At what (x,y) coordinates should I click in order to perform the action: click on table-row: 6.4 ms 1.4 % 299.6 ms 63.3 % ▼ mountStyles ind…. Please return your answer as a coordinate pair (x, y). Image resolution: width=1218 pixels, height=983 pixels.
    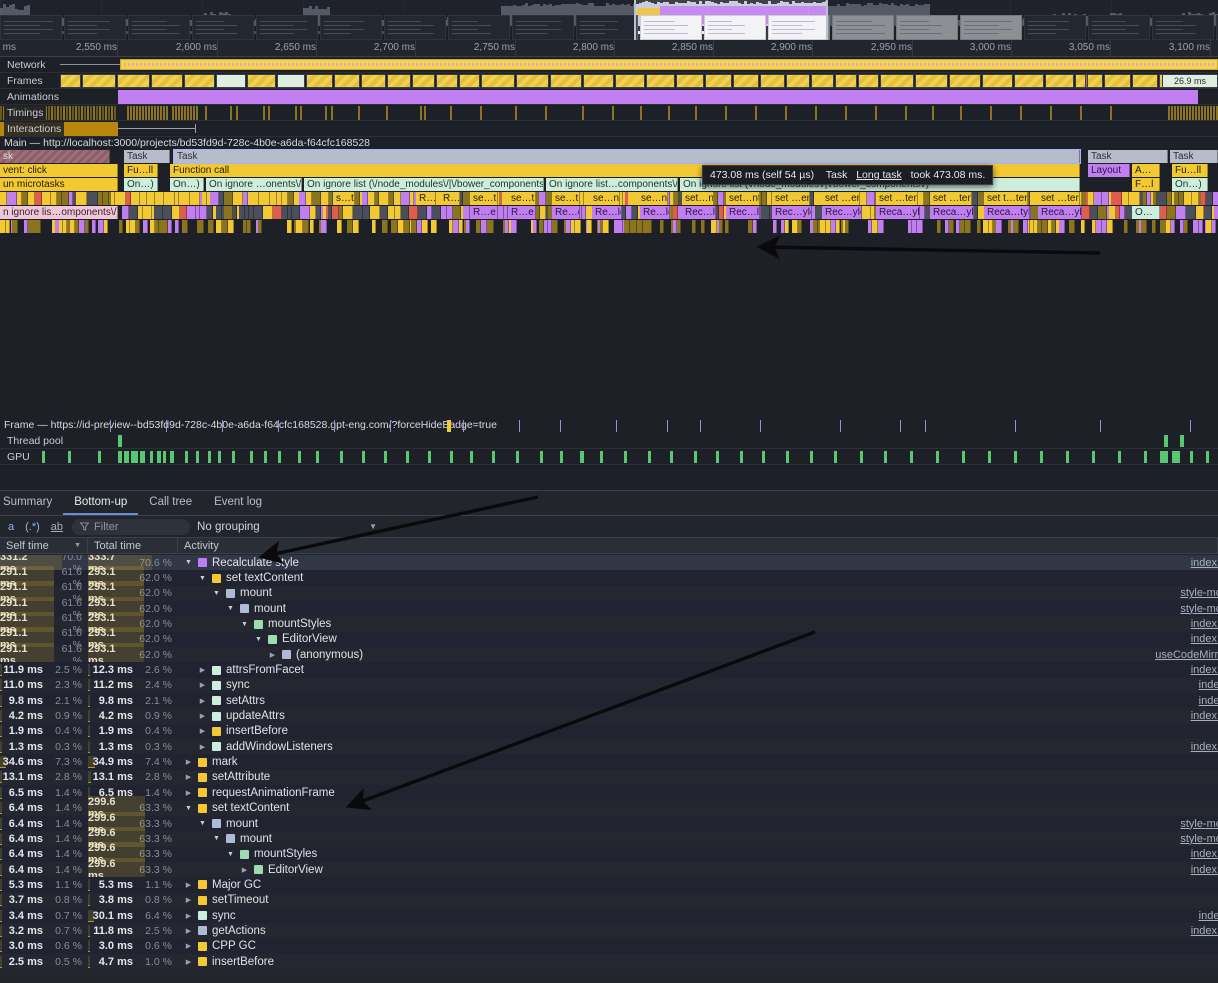
    Looking at the image, I should click on (609, 854).